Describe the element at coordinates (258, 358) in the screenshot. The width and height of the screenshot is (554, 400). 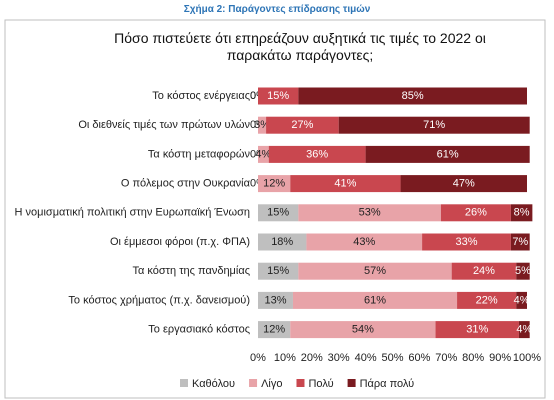
I see `x-tick-label: 0%` at that location.